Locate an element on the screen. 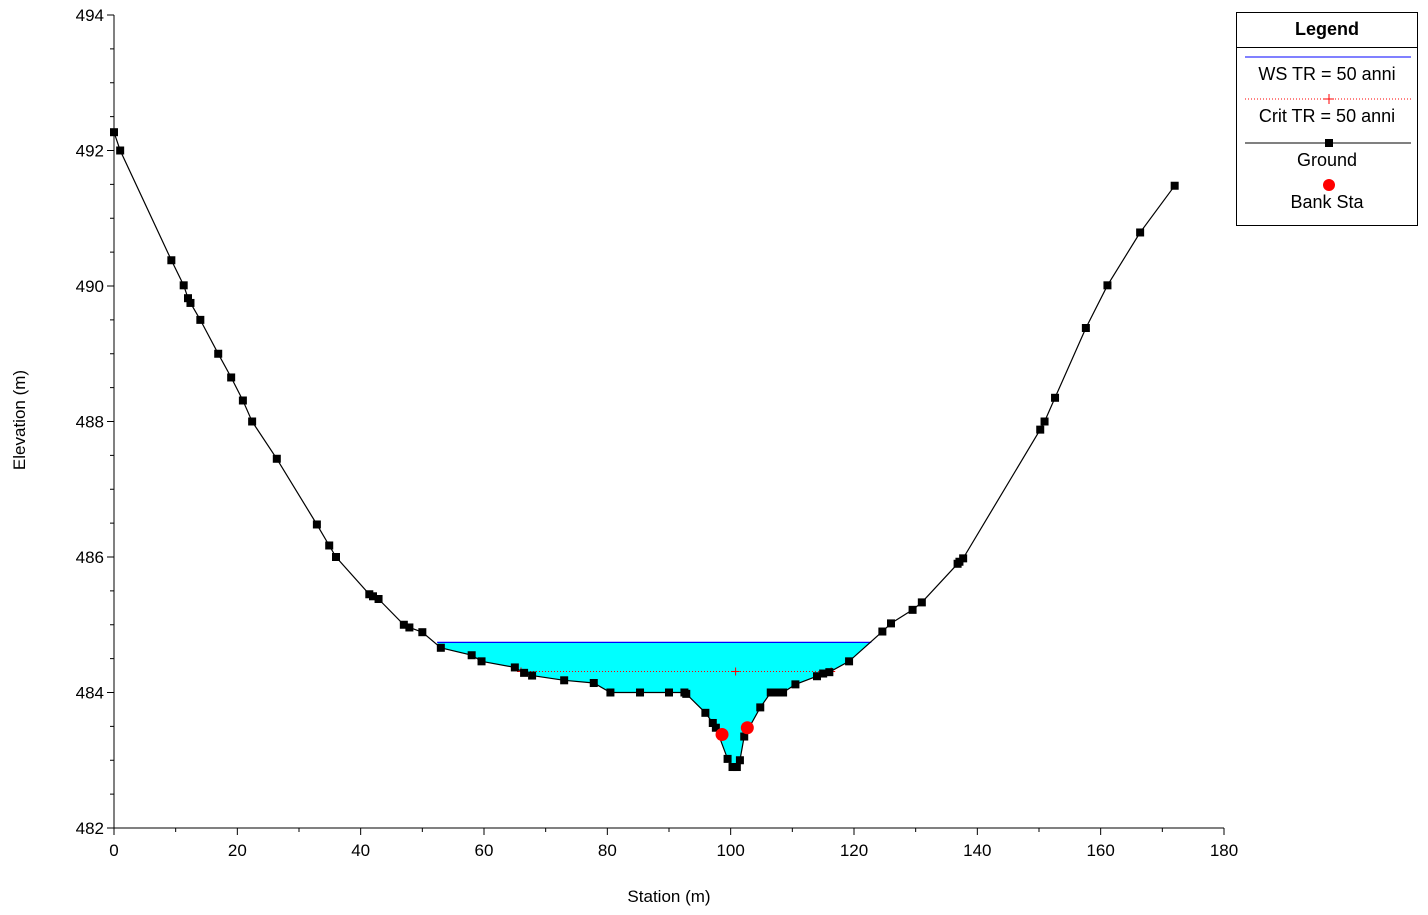  y-axis-label: Elevation (m) is located at coordinates (19, 420).